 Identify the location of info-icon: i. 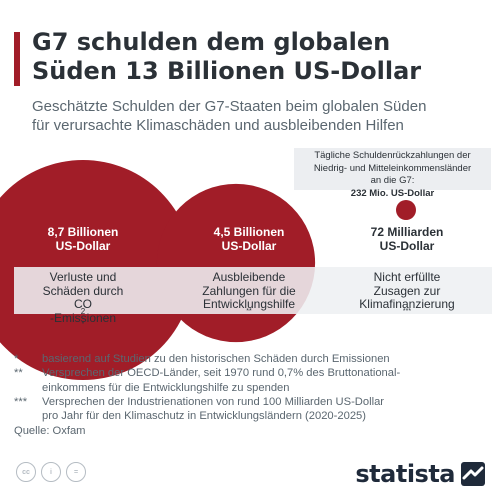
(51, 472).